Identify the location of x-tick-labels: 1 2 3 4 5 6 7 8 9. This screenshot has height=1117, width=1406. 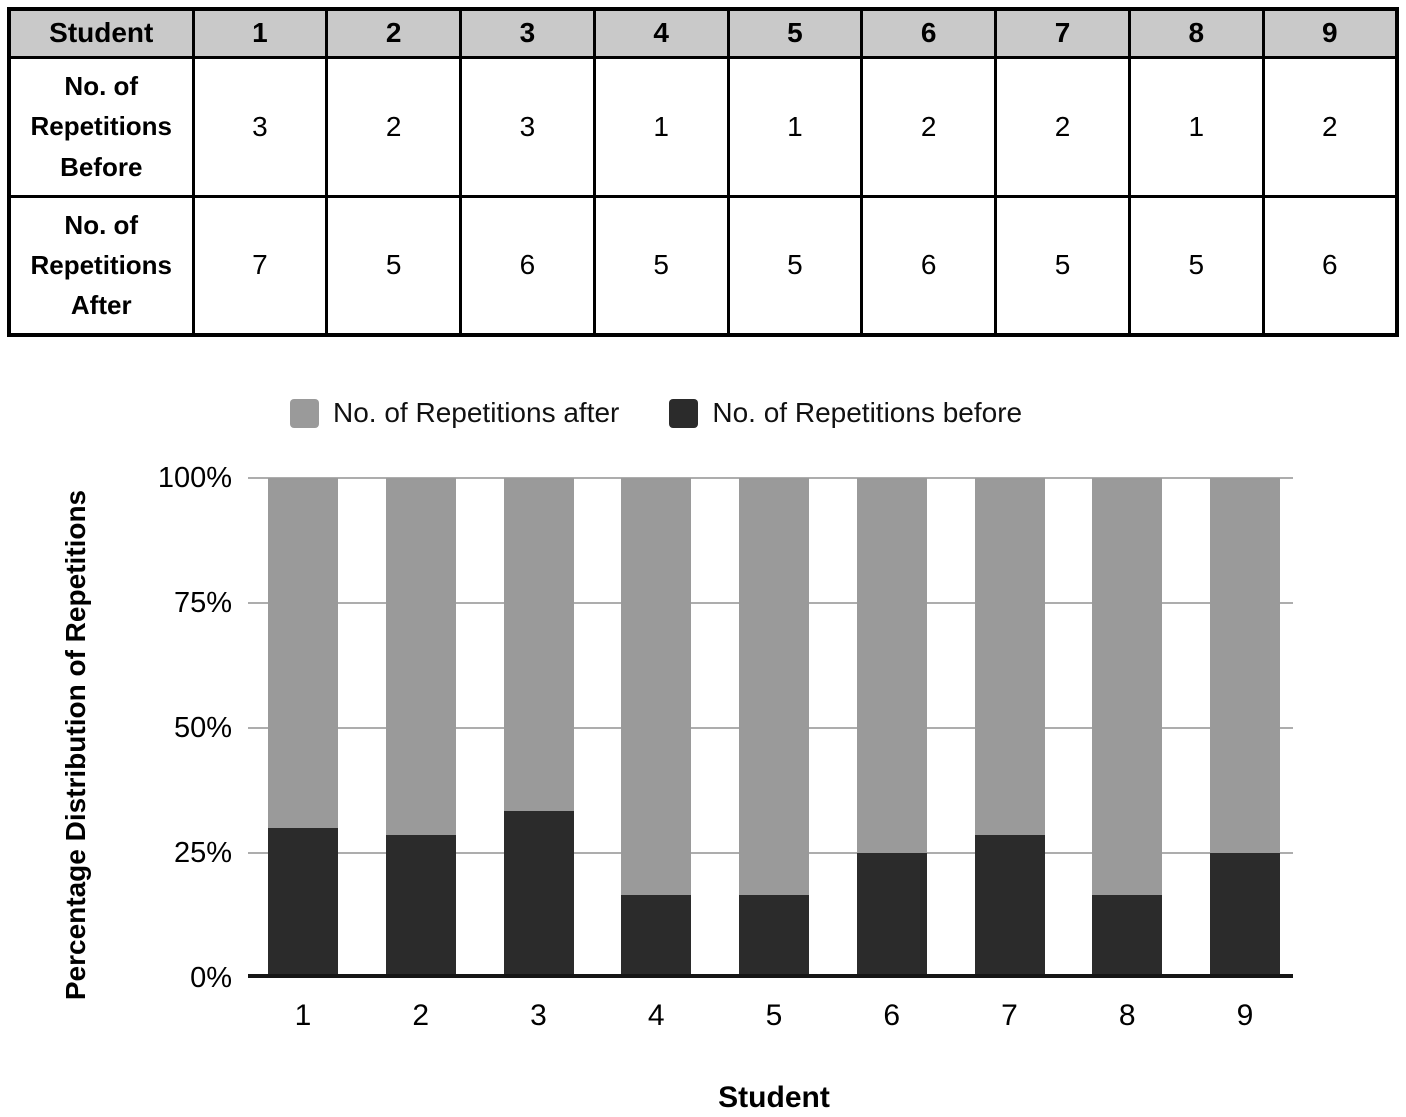
(774, 1016).